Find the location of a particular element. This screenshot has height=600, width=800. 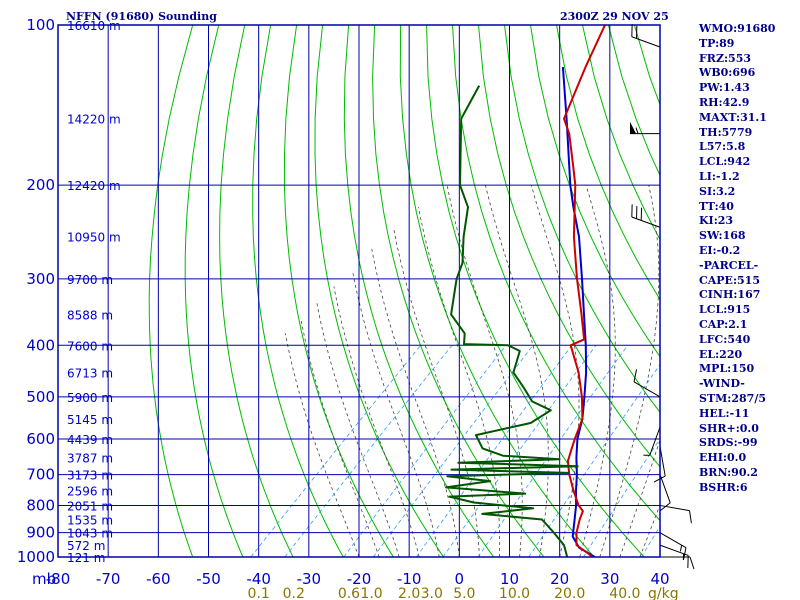

height-label: 2596 m is located at coordinates (90, 492).